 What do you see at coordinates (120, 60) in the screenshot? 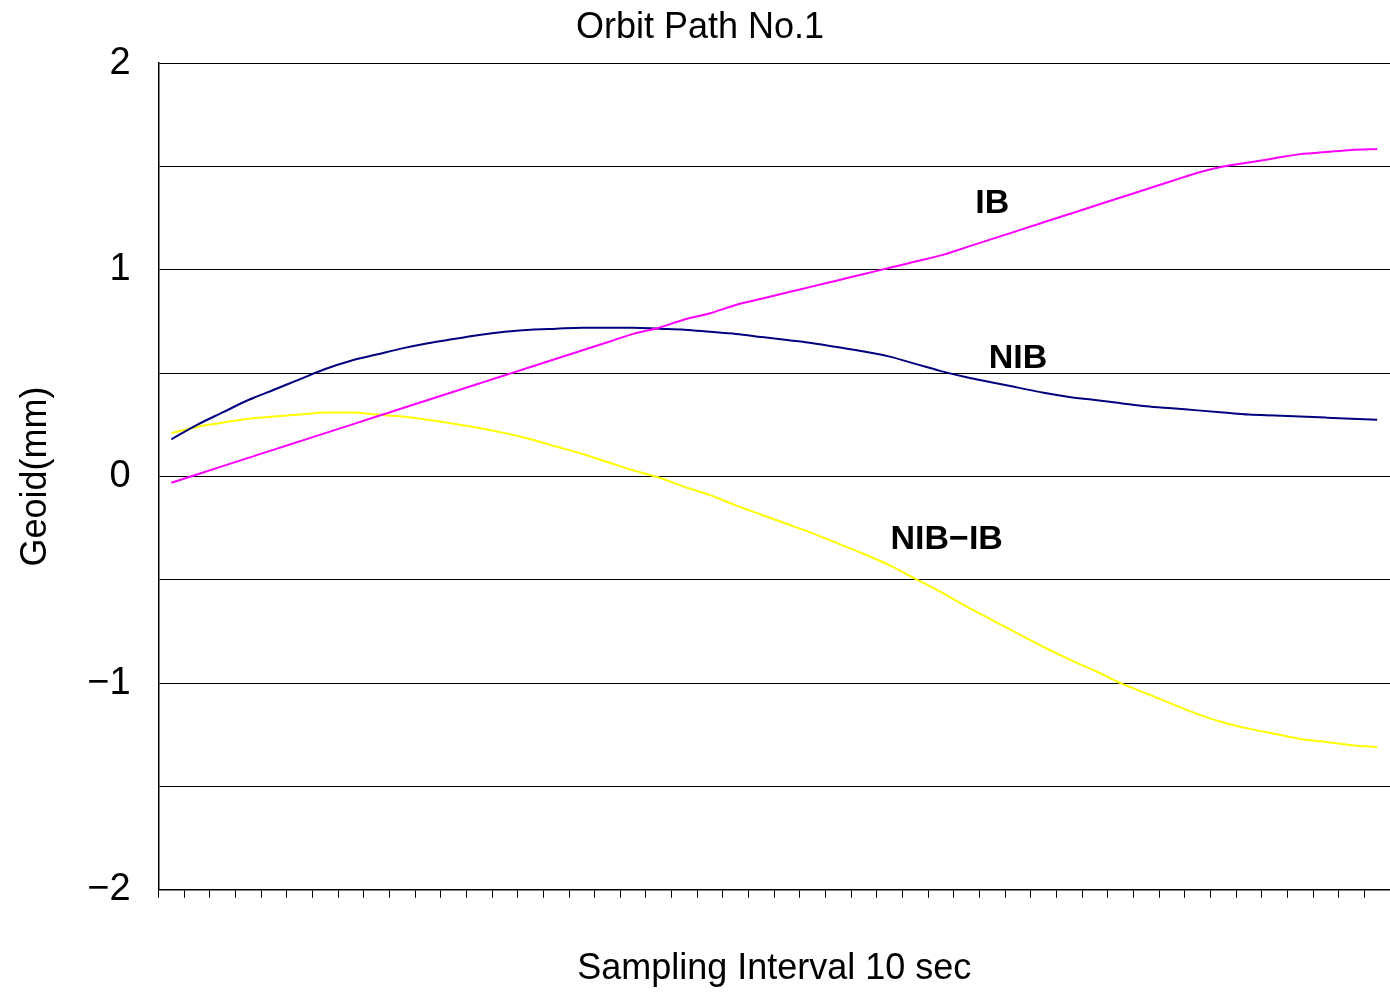
I see `y-tick-label: 2` at bounding box center [120, 60].